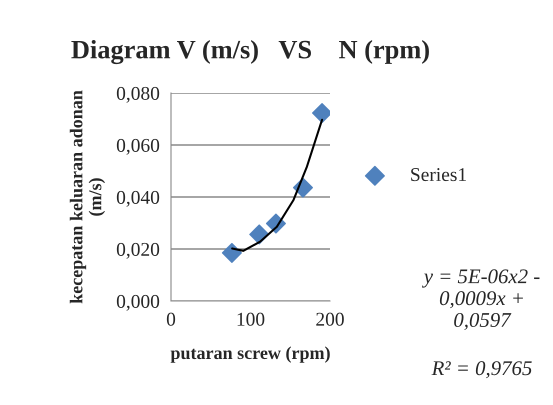 The height and width of the screenshot is (405, 553). What do you see at coordinates (88, 197) in the screenshot?
I see `y-axis-title: kecepatan keluaran adonan (m/s)` at bounding box center [88, 197].